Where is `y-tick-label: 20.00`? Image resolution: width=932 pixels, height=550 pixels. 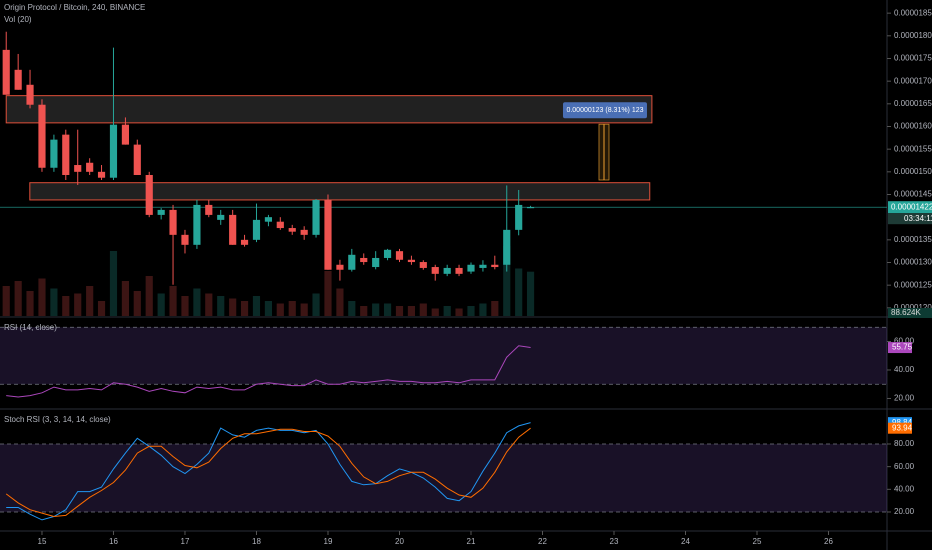 y-tick-label: 20.00 is located at coordinates (904, 511).